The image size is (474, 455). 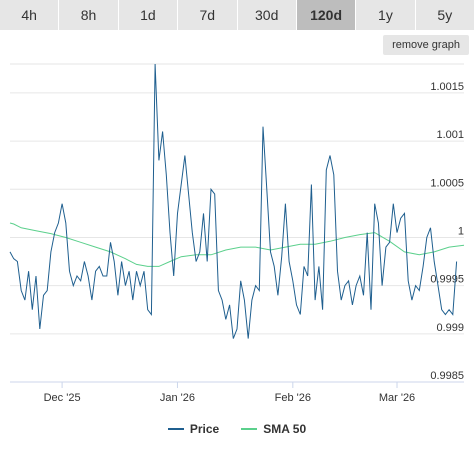 I want to click on legend-label: Price, so click(x=204, y=429).